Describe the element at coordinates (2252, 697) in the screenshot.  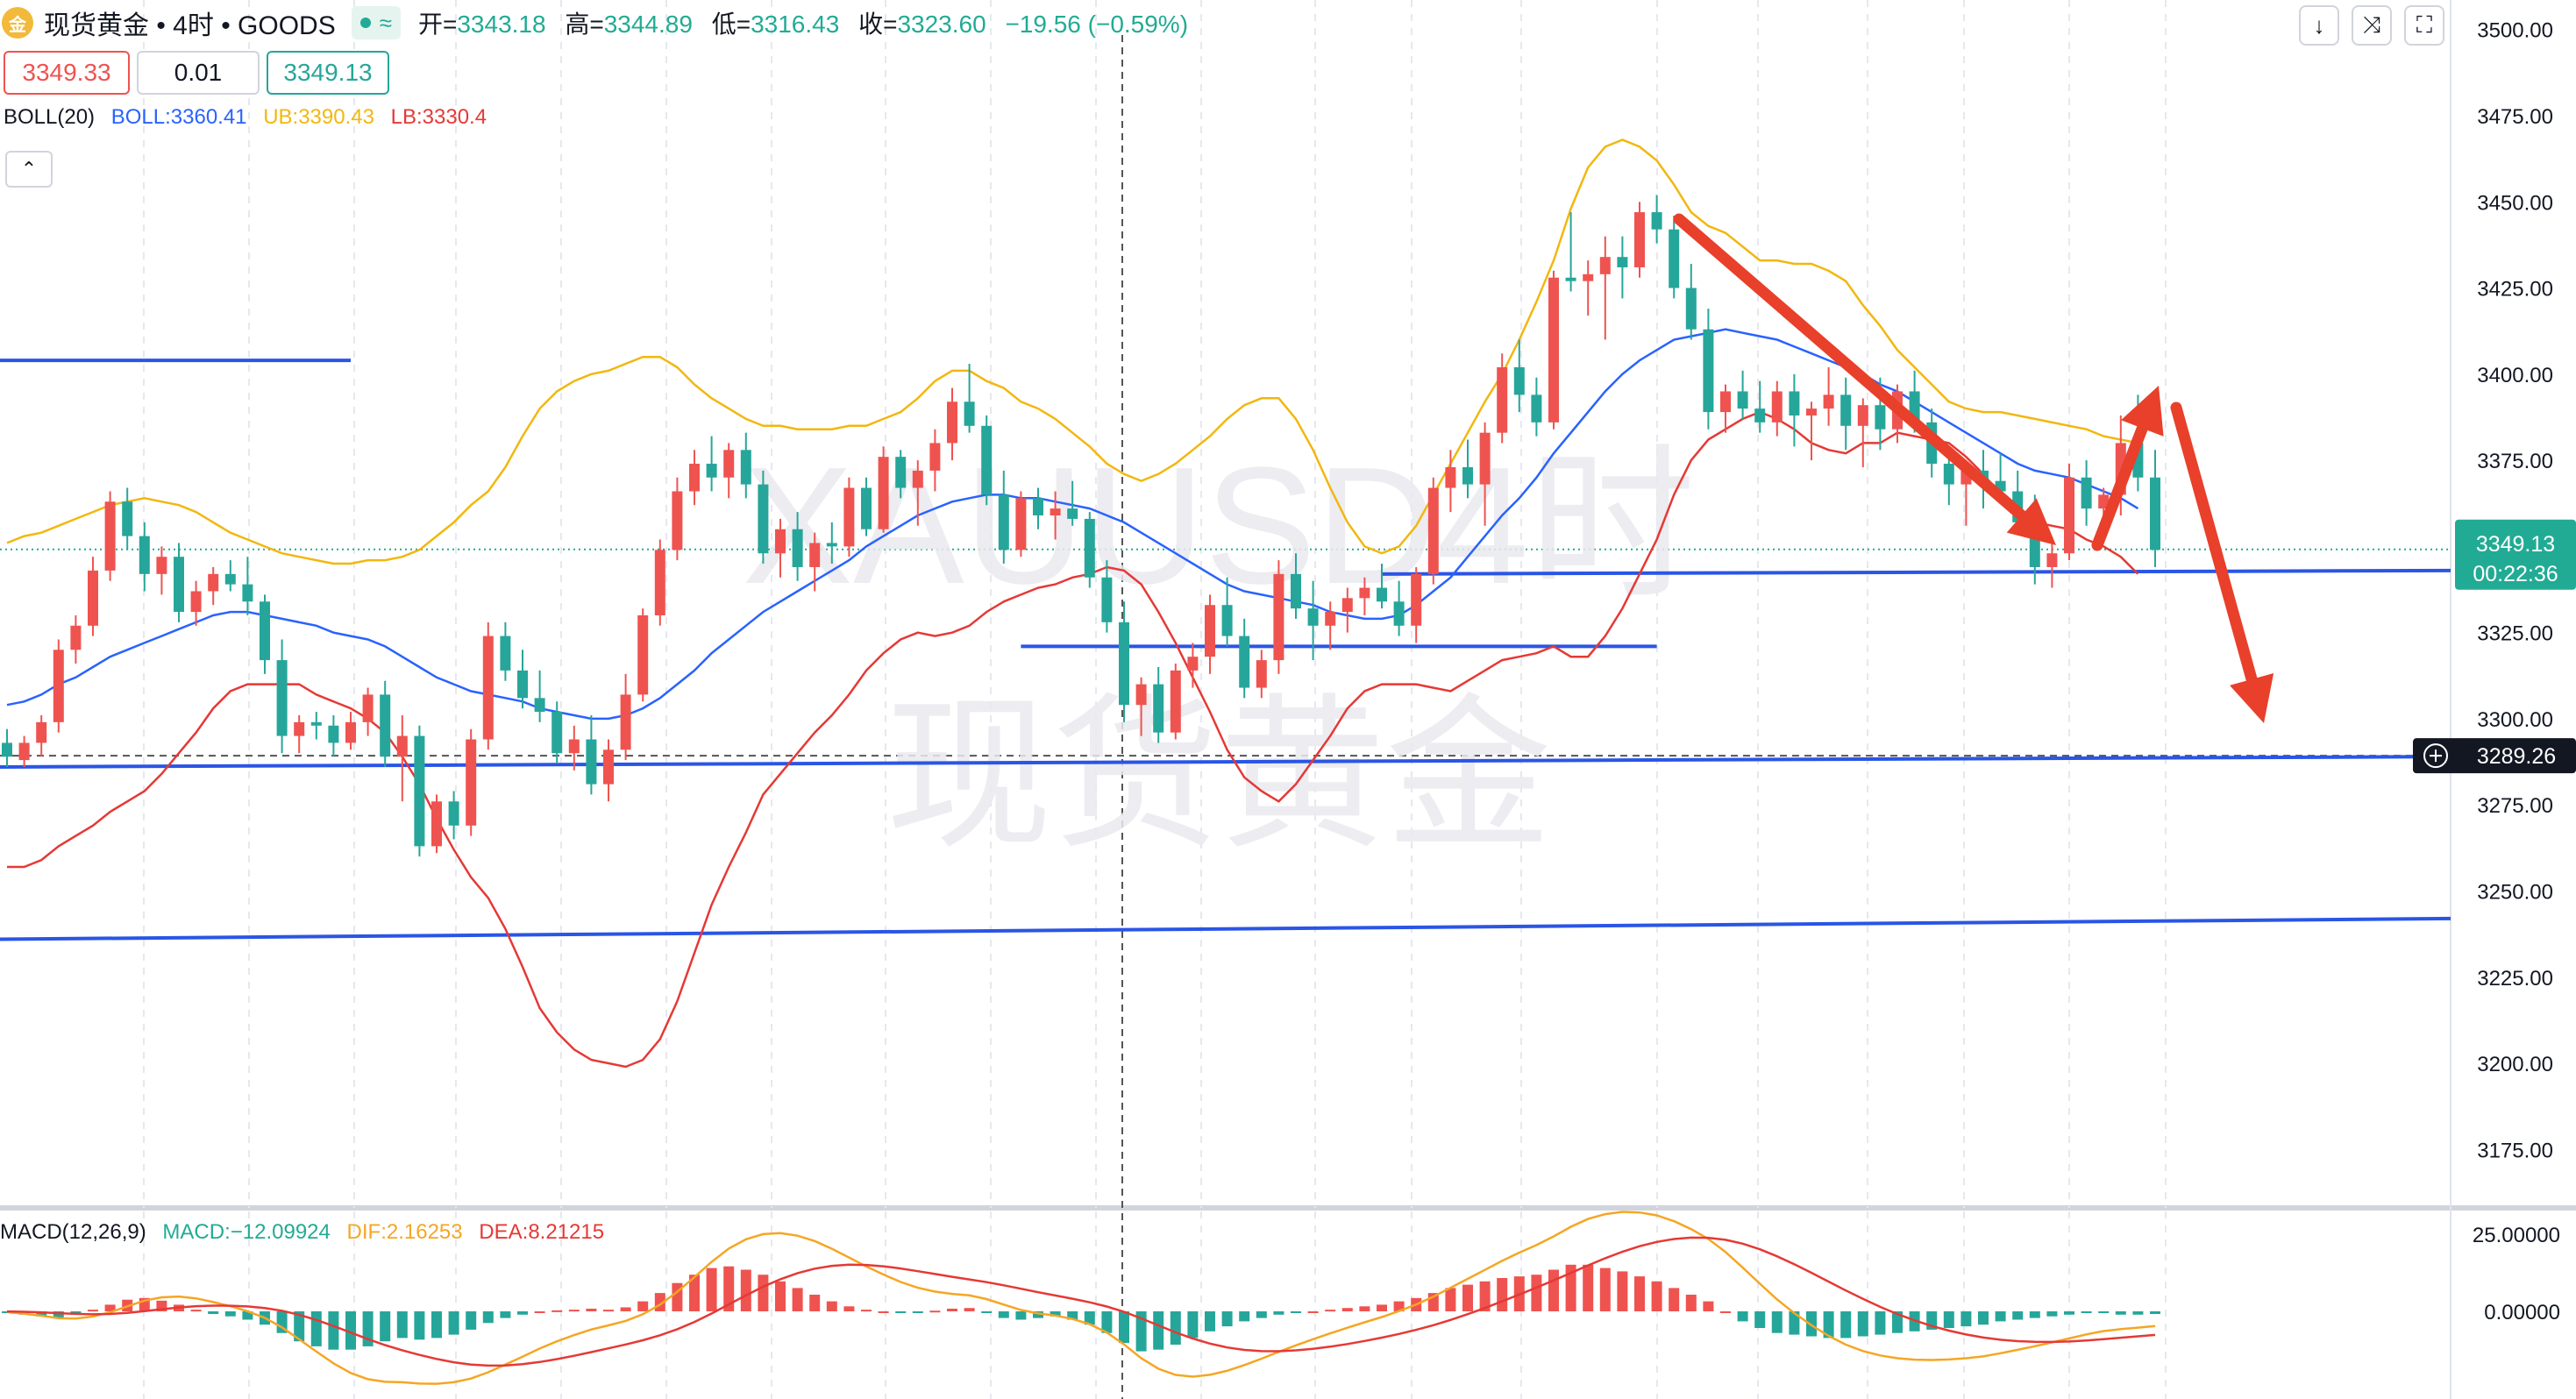
I see `projection-arrow-head` at that location.